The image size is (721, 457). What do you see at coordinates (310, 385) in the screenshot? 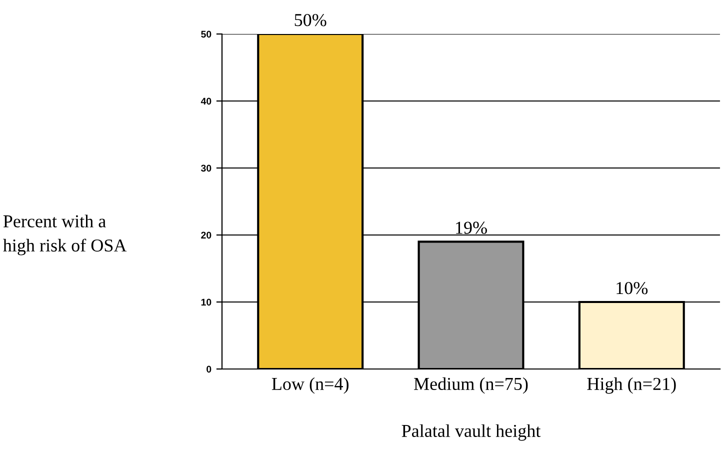
I see `x-tick-label: Low (n=4)` at bounding box center [310, 385].